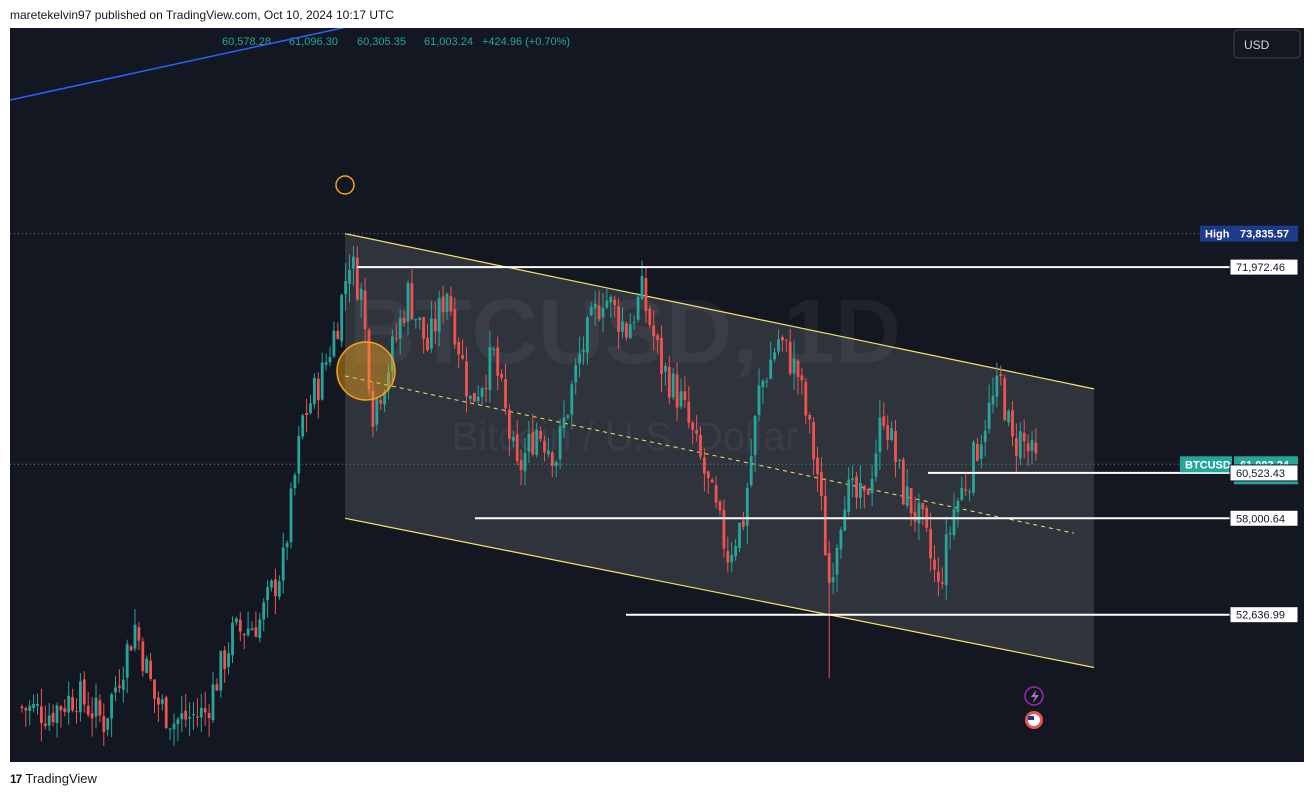 This screenshot has width=1314, height=797. I want to click on ohlc-close: 61,003.24, so click(448, 42).